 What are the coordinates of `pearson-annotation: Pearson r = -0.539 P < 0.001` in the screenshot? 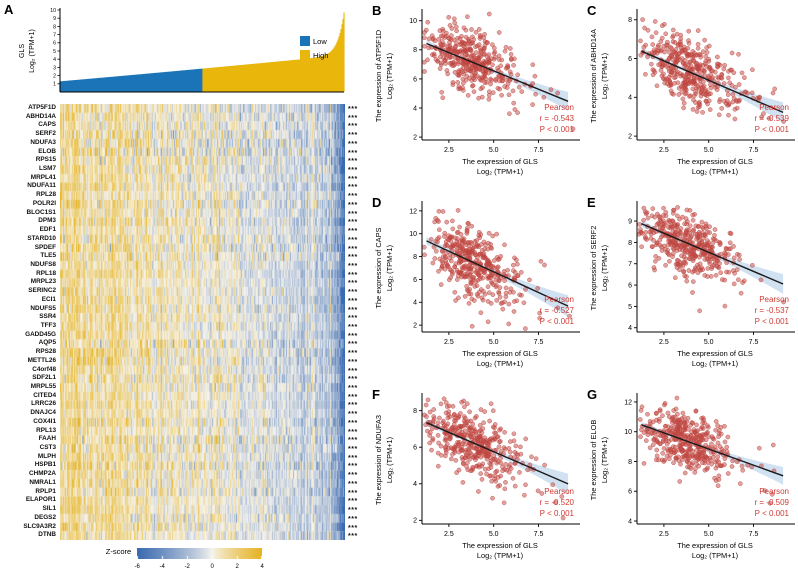 It's located at (772, 118).